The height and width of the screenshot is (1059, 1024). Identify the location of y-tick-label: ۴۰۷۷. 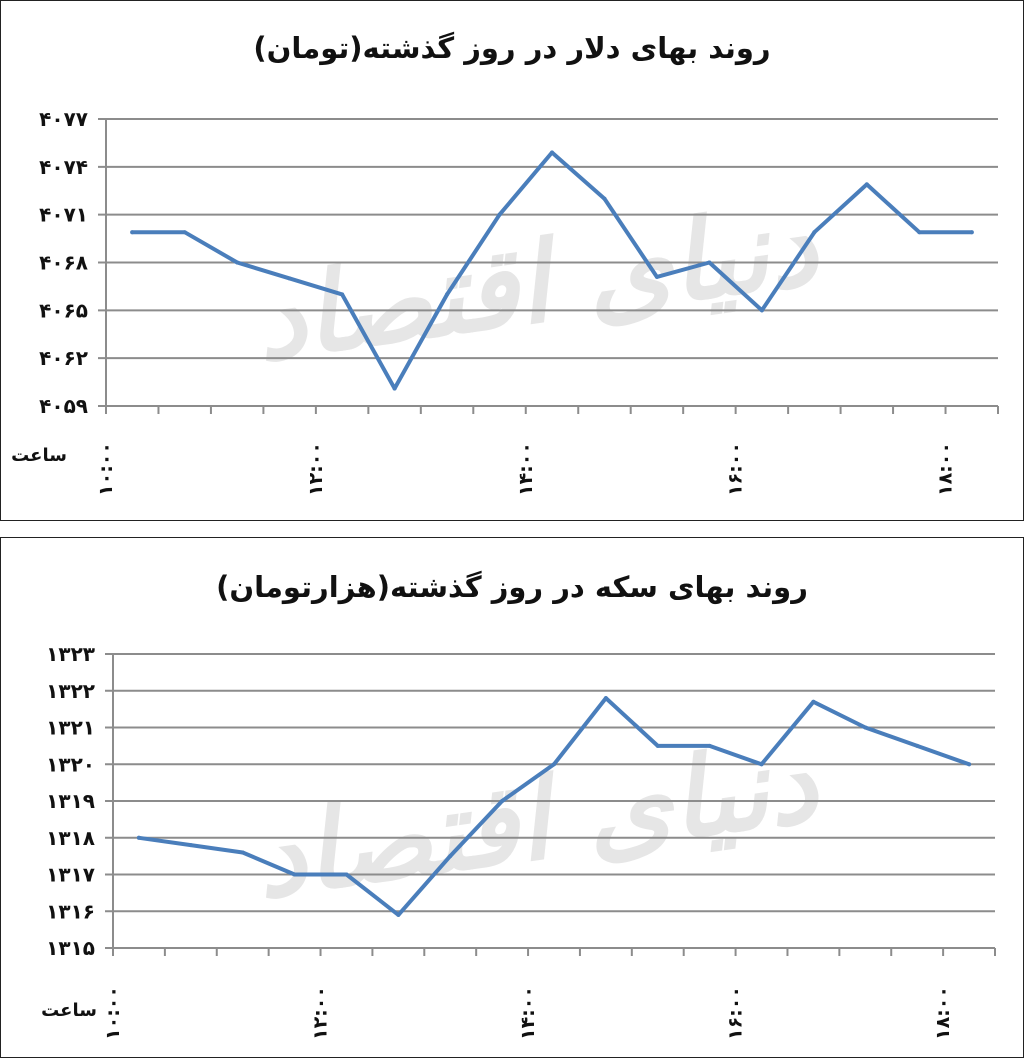
(63, 119).